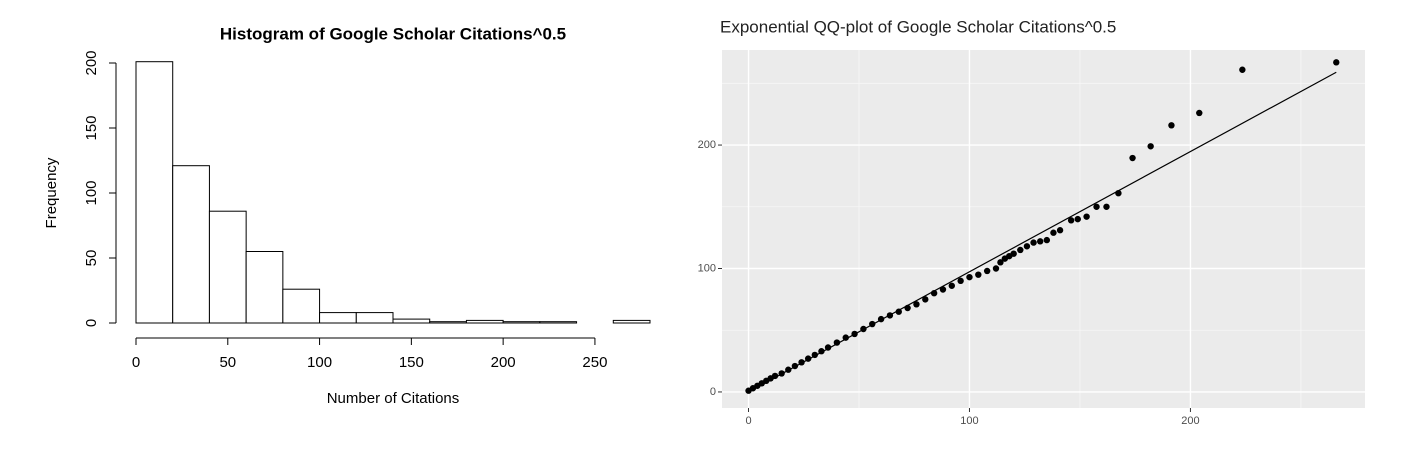  Describe the element at coordinates (594, 362) in the screenshot. I see `x-tick-label: 250` at that location.